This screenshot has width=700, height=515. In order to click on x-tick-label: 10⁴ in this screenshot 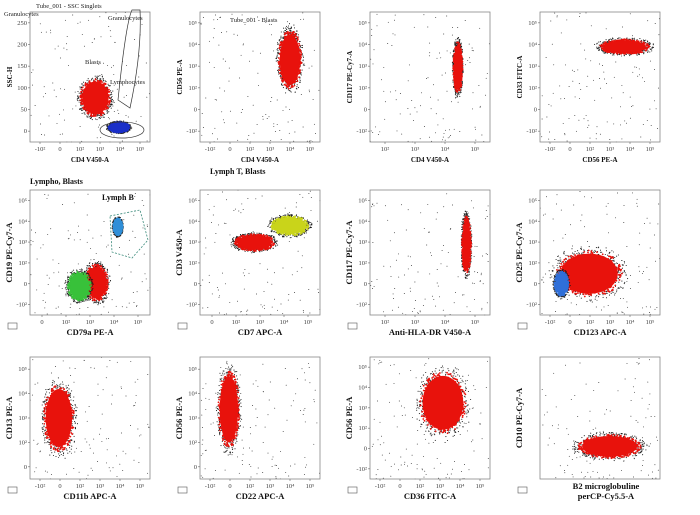, I will do `click(446, 149)`.